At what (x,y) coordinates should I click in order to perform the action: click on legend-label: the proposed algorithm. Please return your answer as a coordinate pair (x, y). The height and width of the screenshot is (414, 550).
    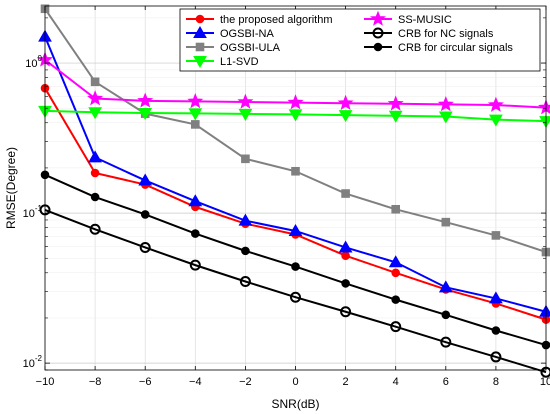
    Looking at the image, I should click on (276, 20).